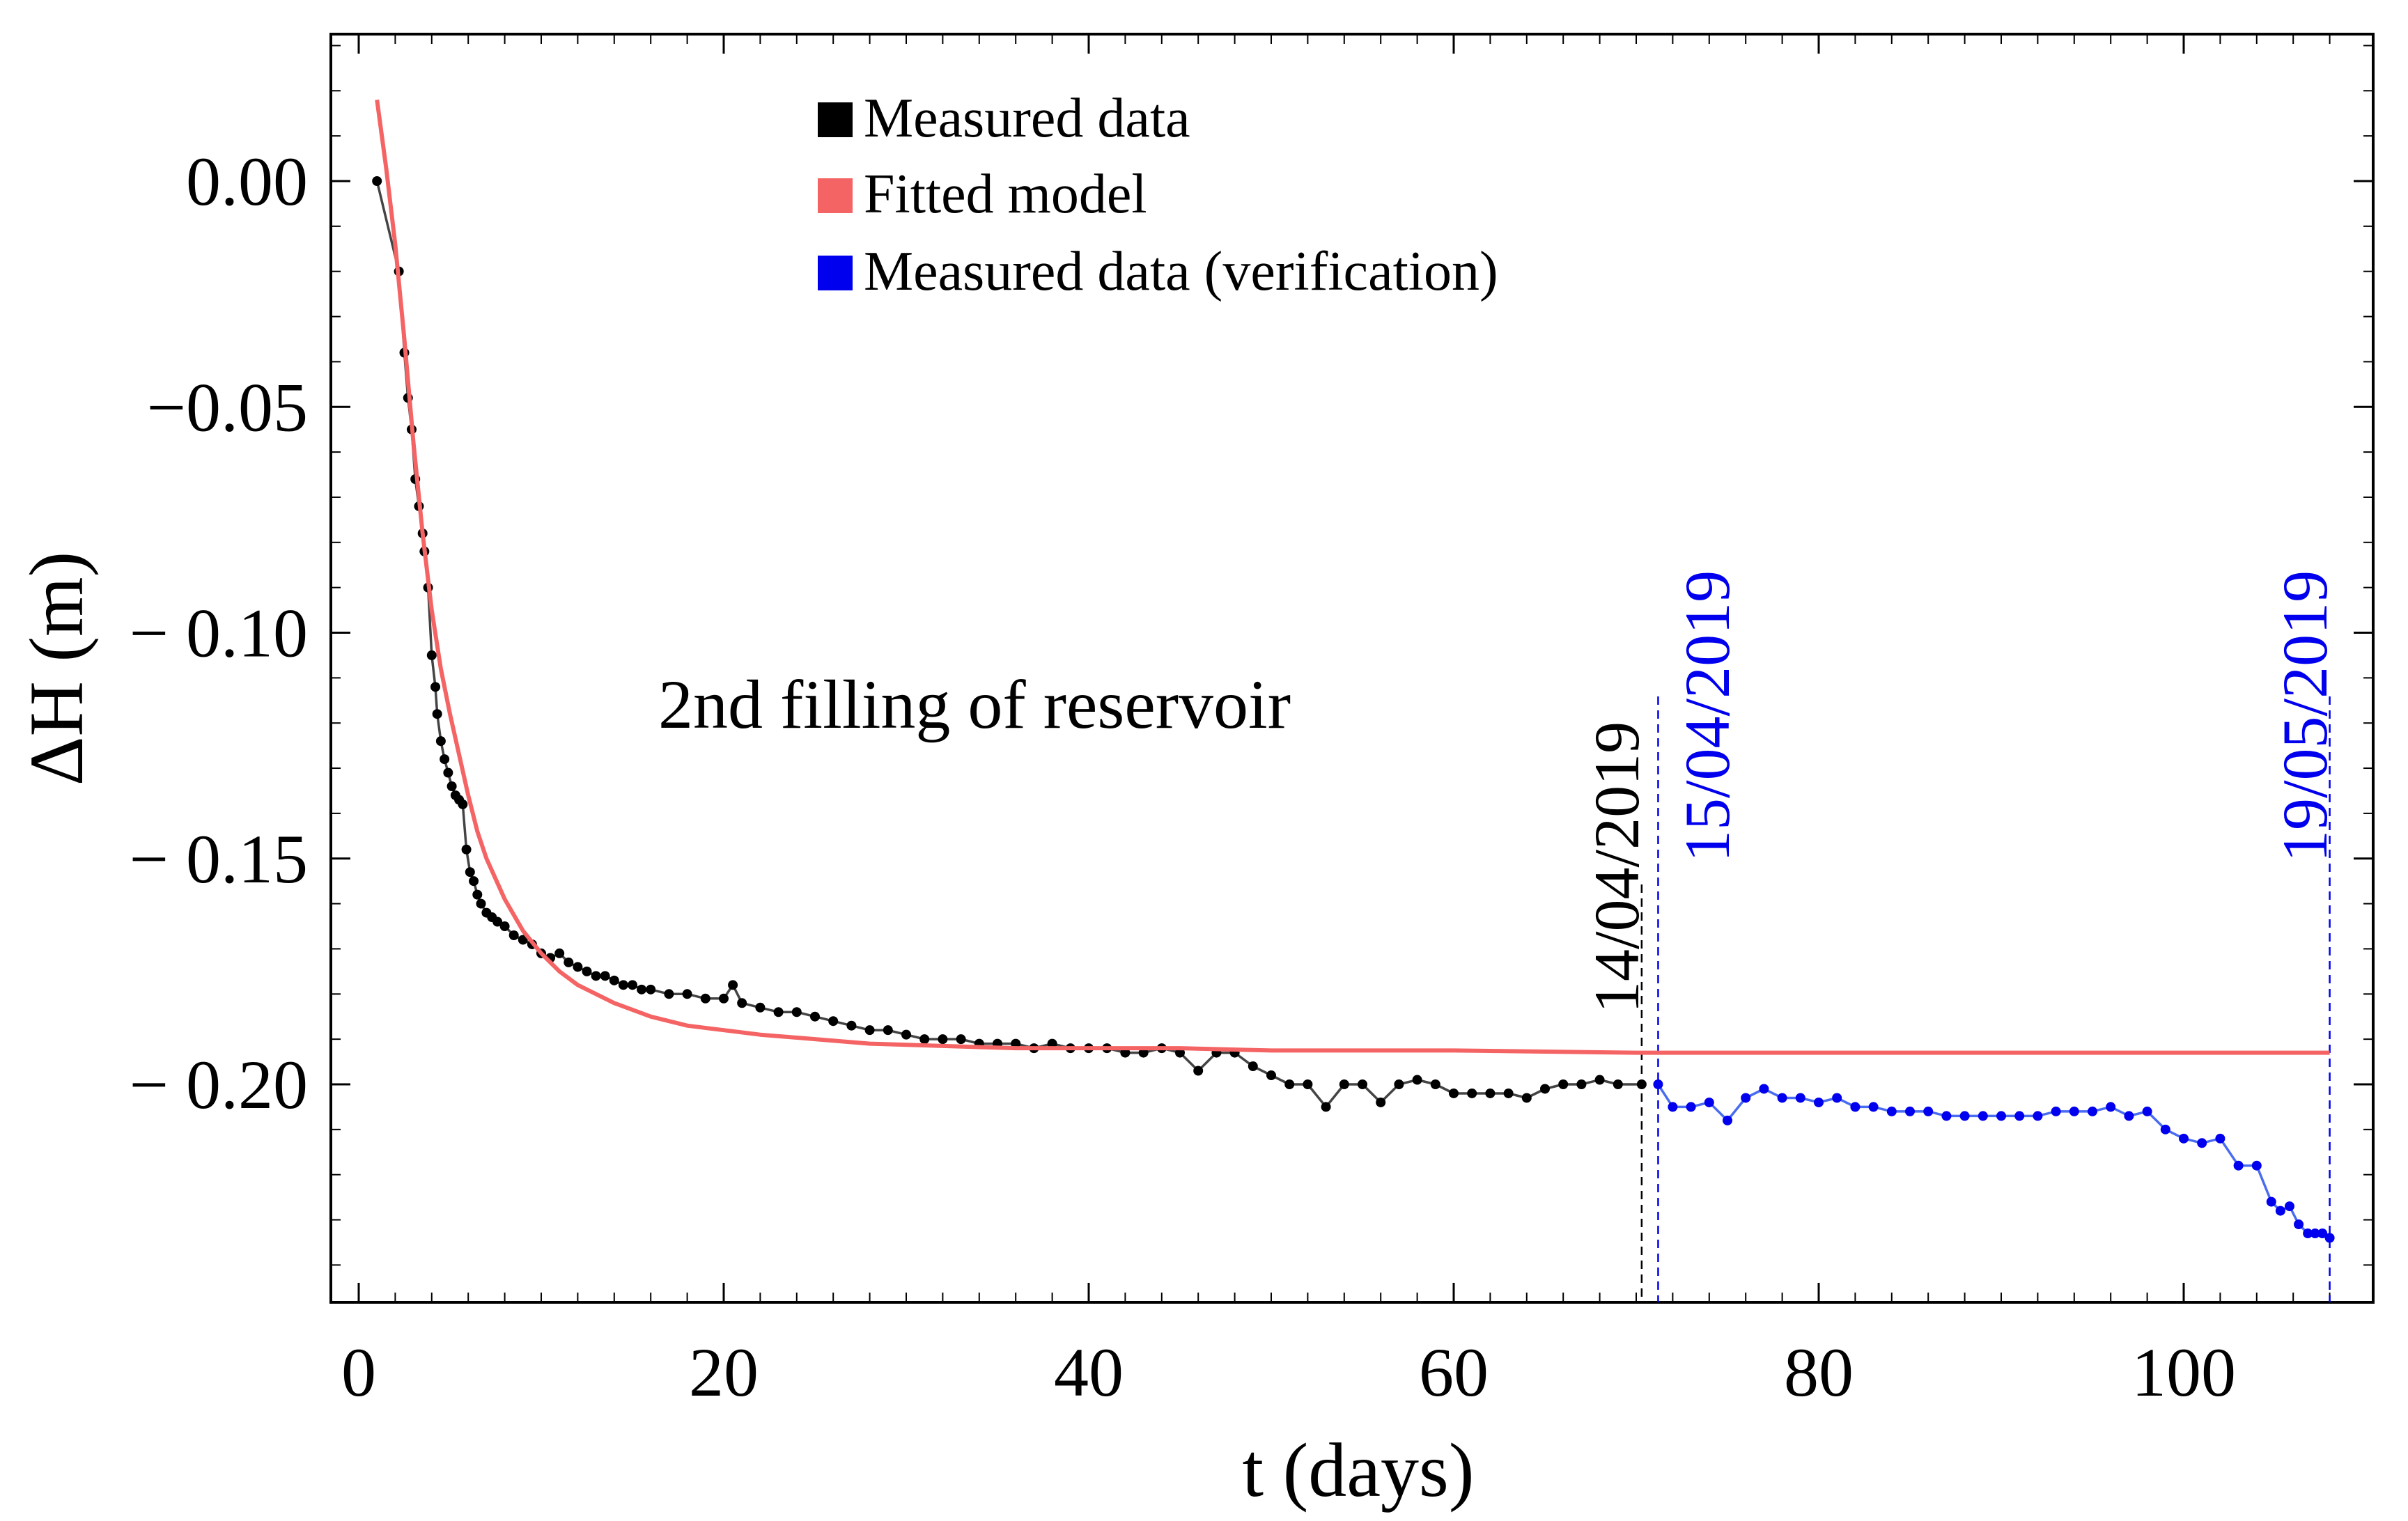 The height and width of the screenshot is (1521, 2408). I want to click on y-axis-label: ΔH (m), so click(56, 669).